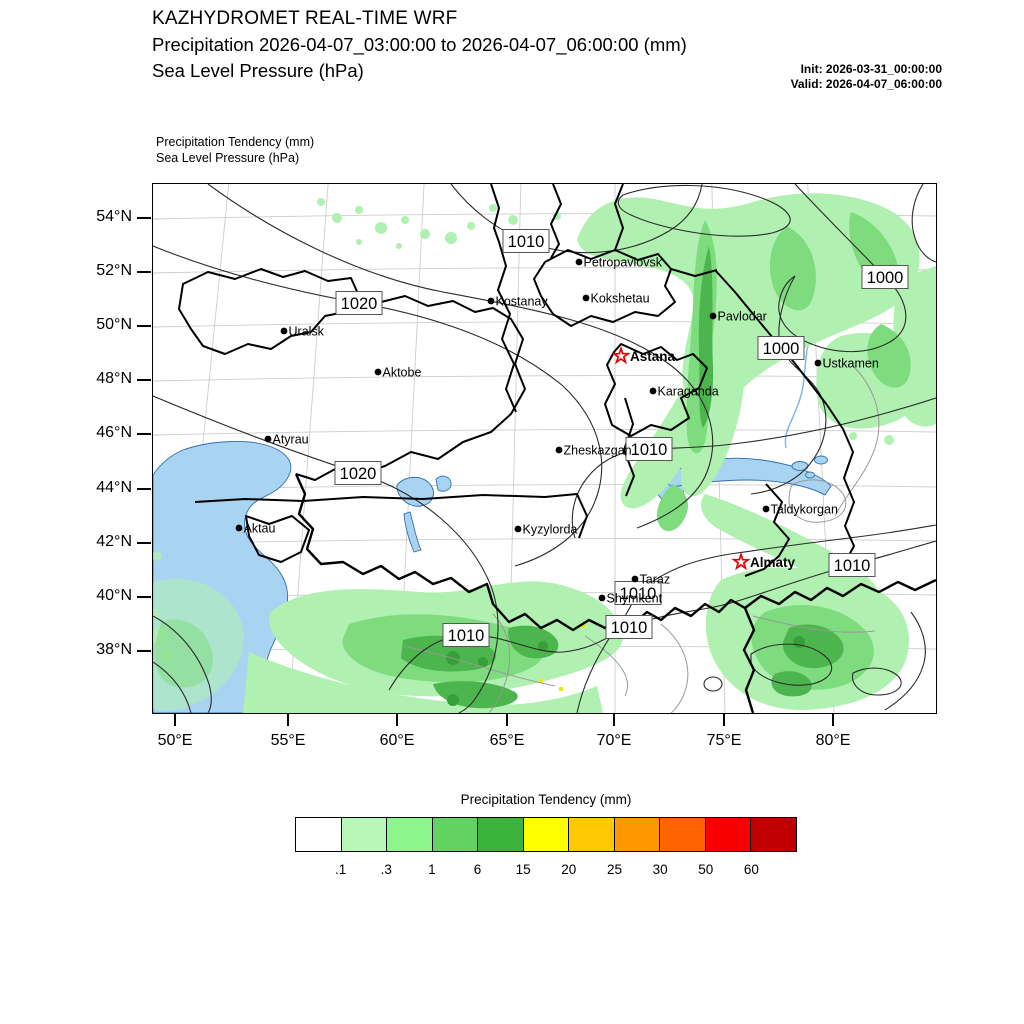 This screenshot has height=1024, width=1024. Describe the element at coordinates (614, 740) in the screenshot. I see `lon-tick-label: 70°E` at that location.